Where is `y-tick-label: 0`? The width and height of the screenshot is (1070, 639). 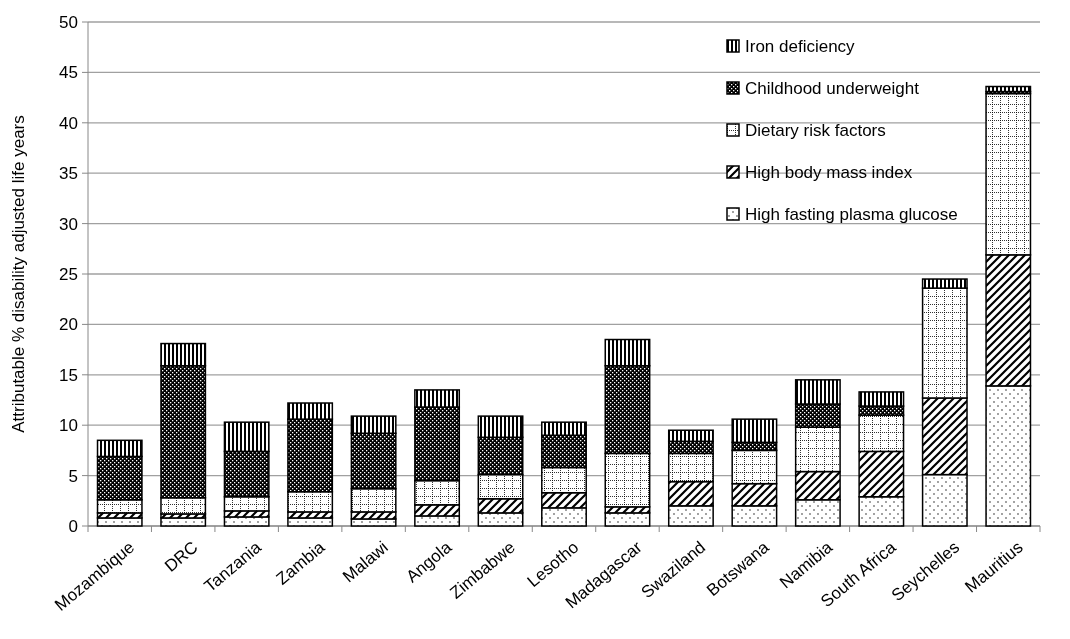
y-tick-label: 0 is located at coordinates (73, 526).